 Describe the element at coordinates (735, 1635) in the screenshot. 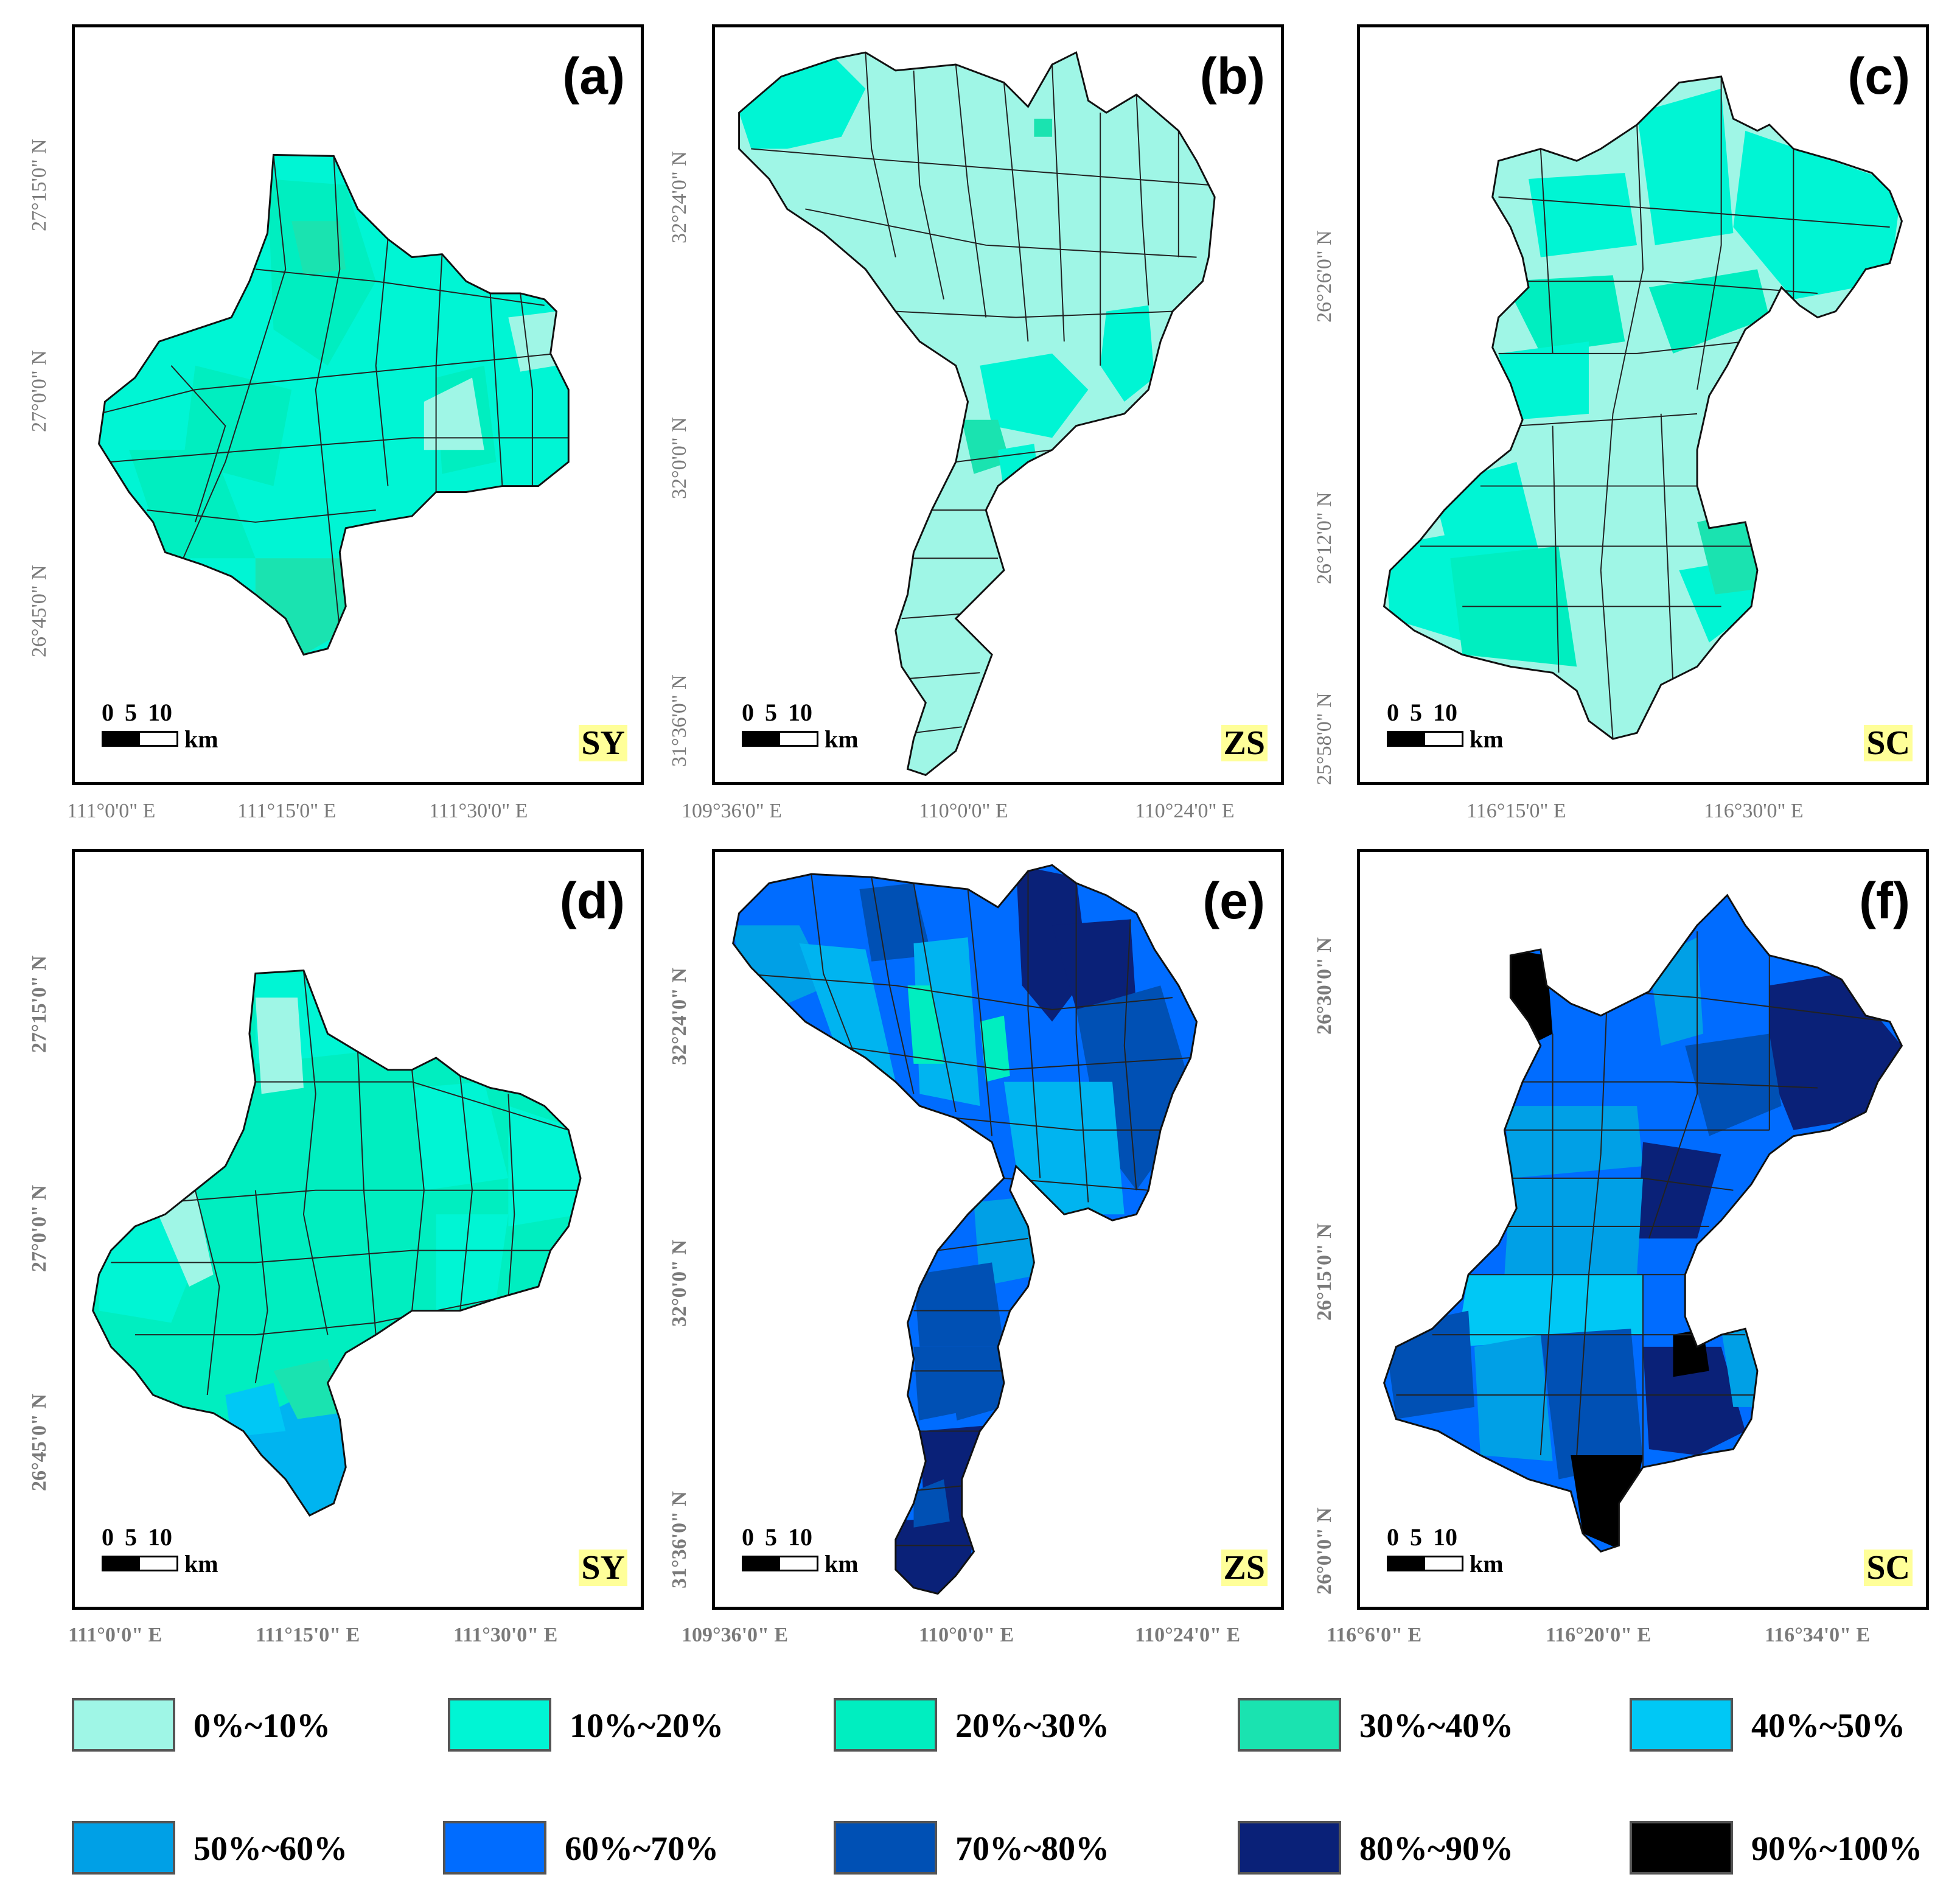

I see `x-tick-label: 109°36'0" E` at that location.